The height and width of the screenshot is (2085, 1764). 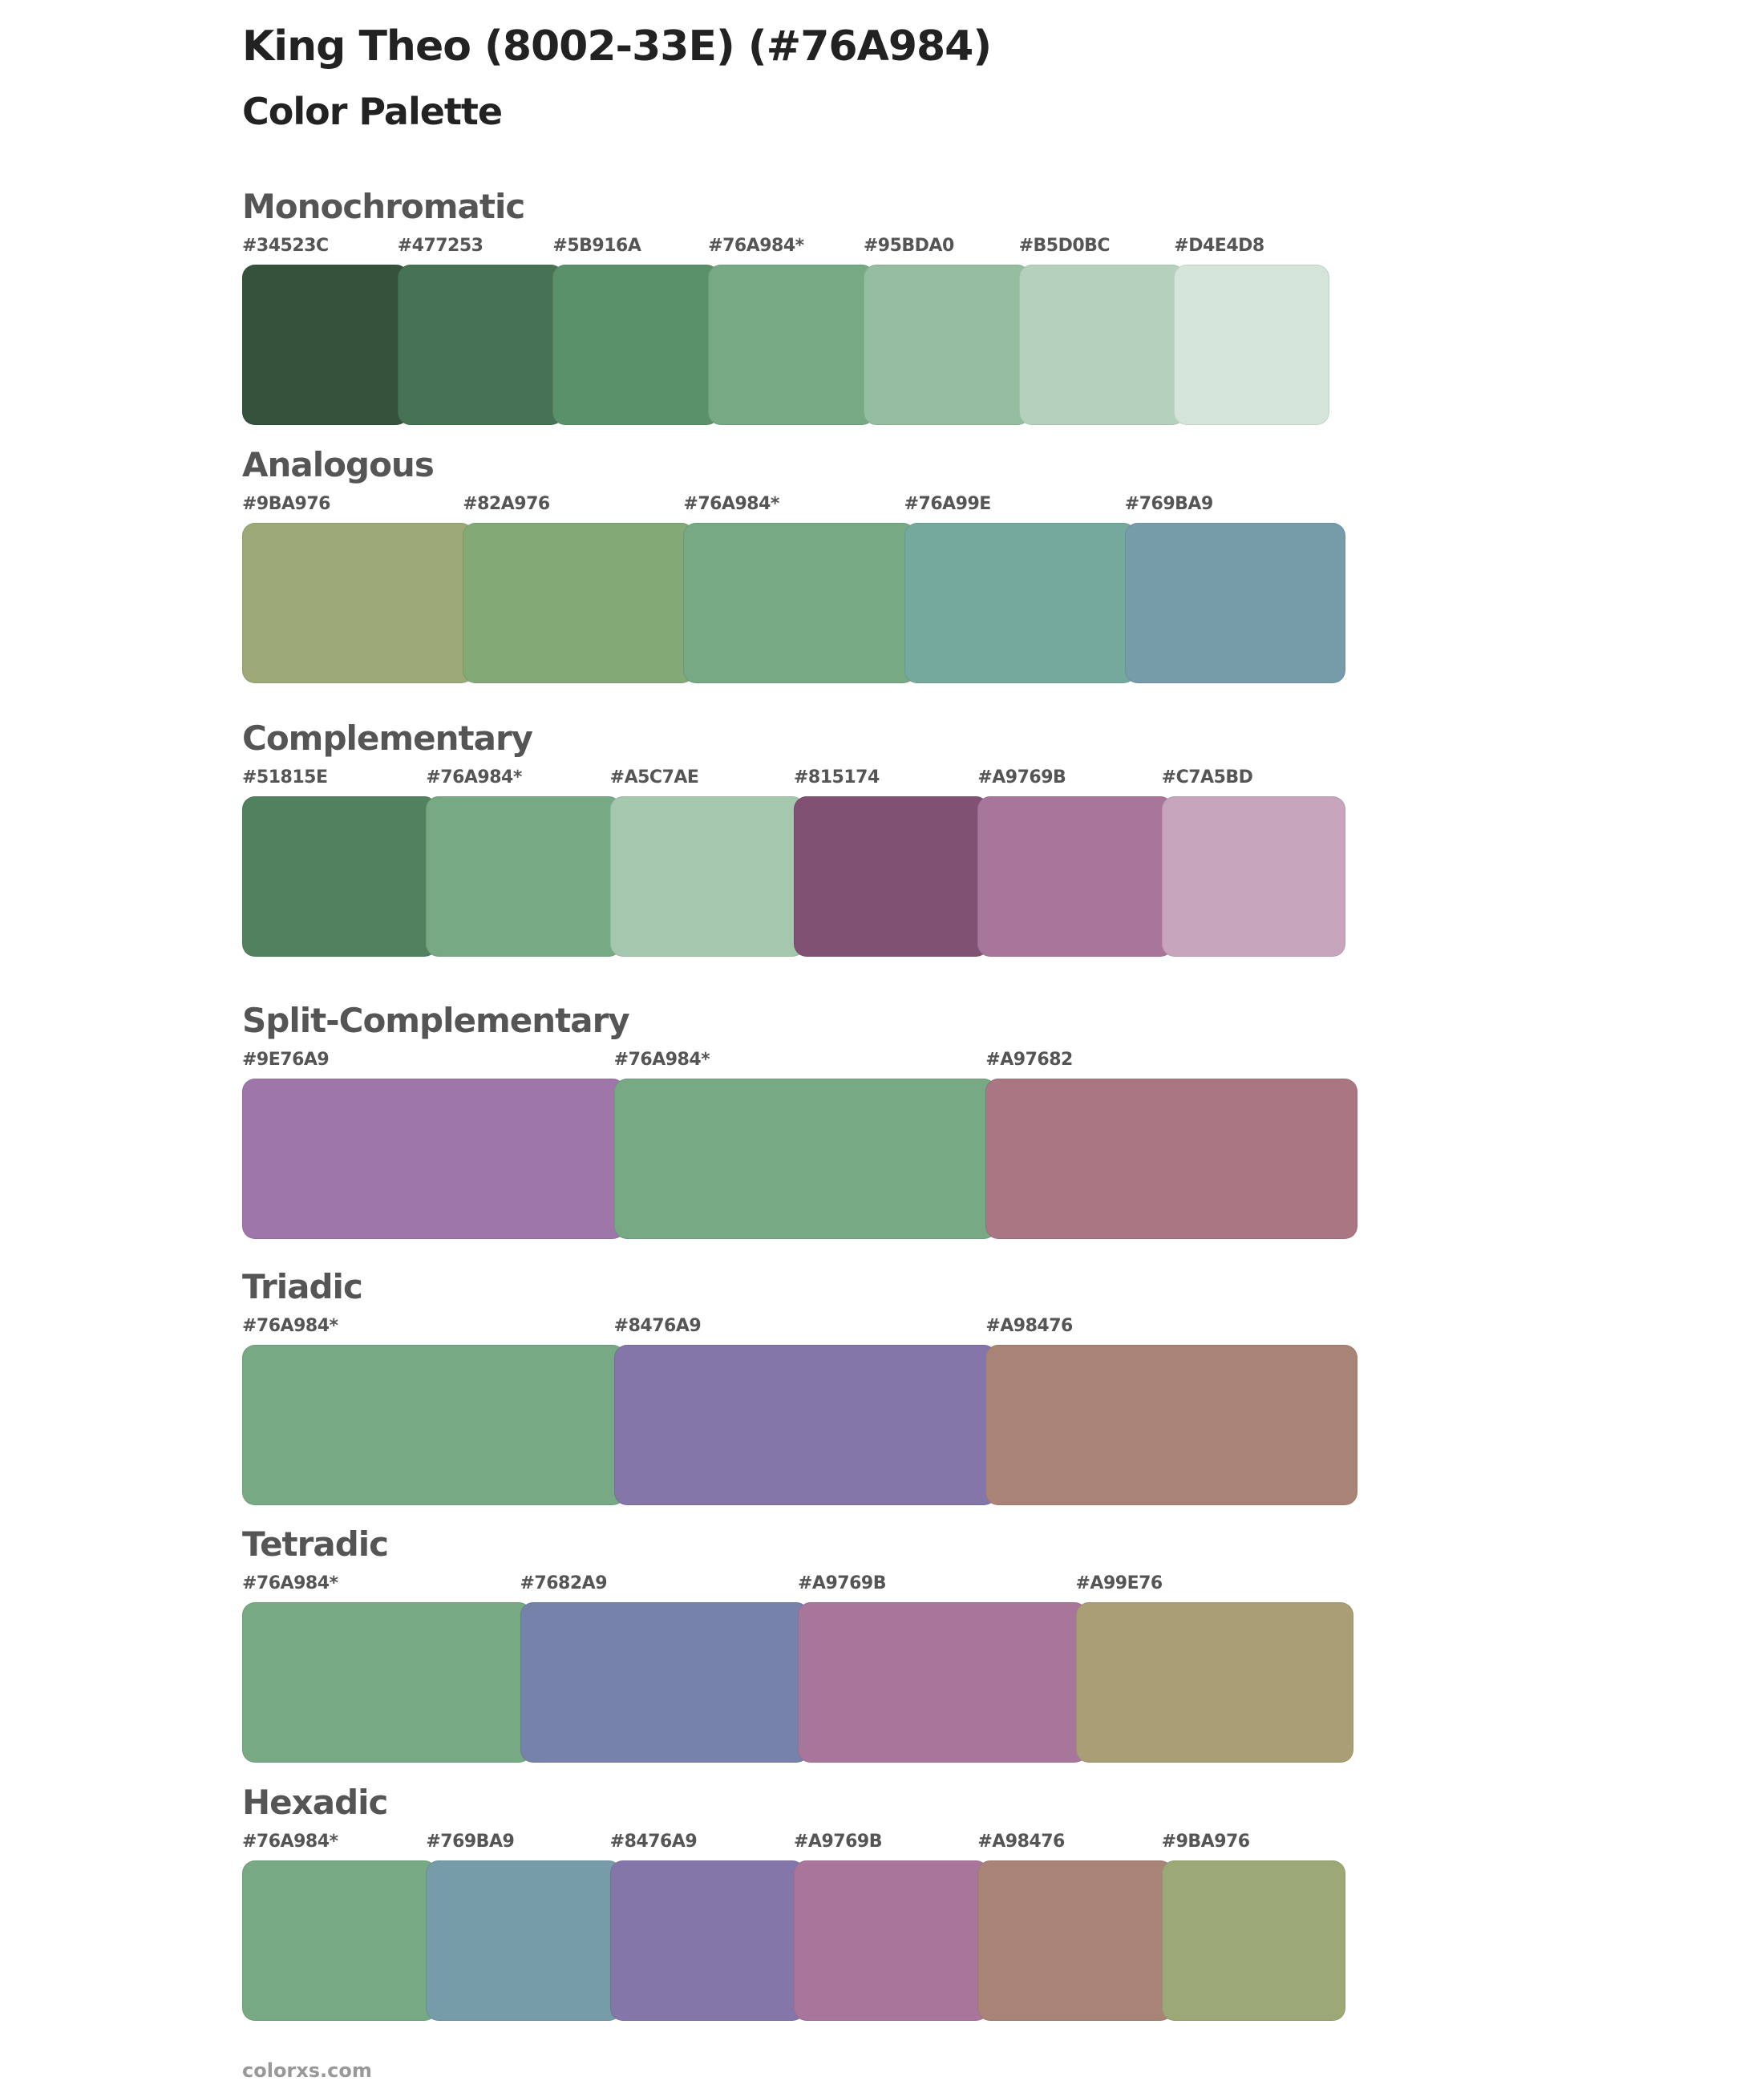 I want to click on footer-site-link: colorxs.com, so click(x=307, y=2070).